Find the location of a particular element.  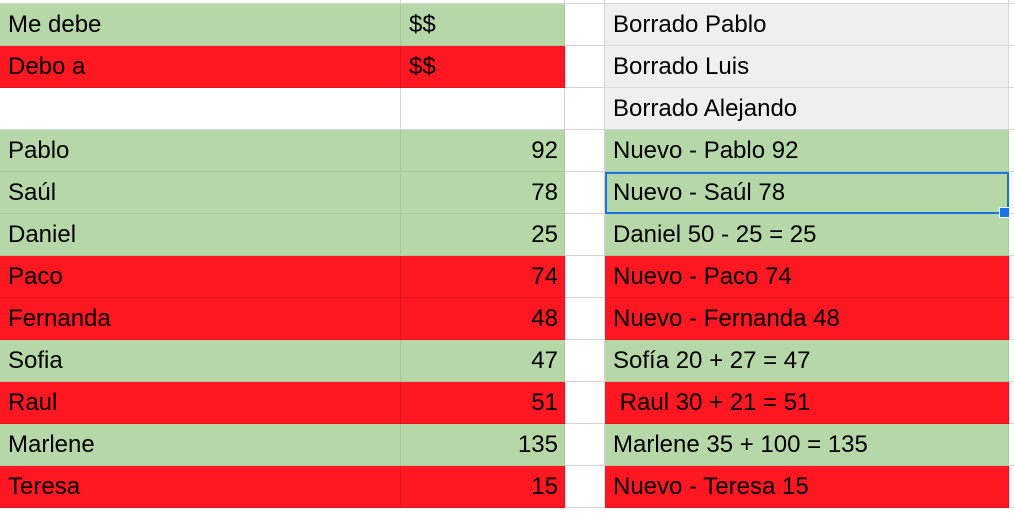

cell-amount: 47 is located at coordinates (483, 361).